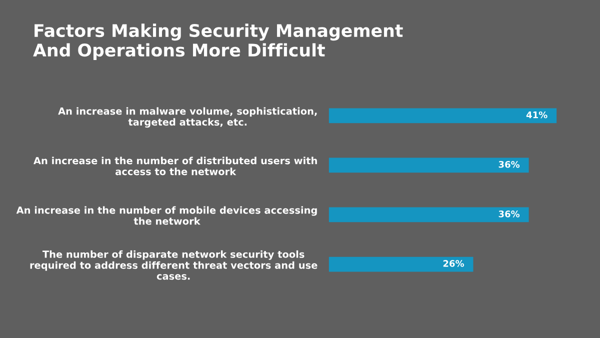 The height and width of the screenshot is (338, 600). What do you see at coordinates (166, 215) in the screenshot?
I see `y-tick-label: An increase in the number of mobile devices accessing the network` at bounding box center [166, 215].